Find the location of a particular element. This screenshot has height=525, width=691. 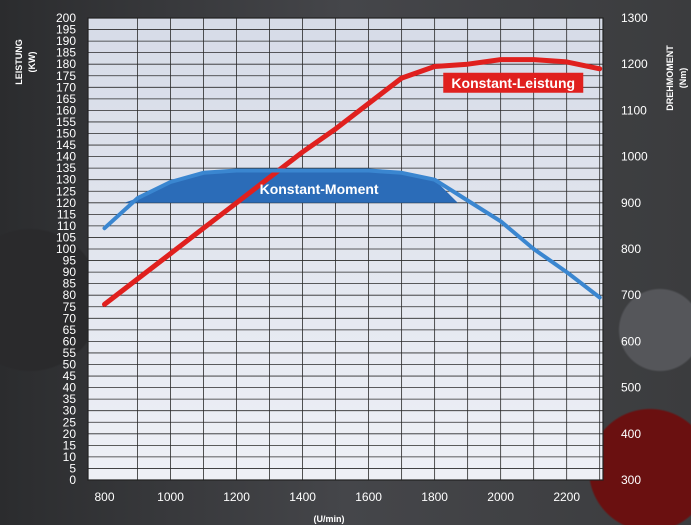

torque-band is located at coordinates (291, 186).